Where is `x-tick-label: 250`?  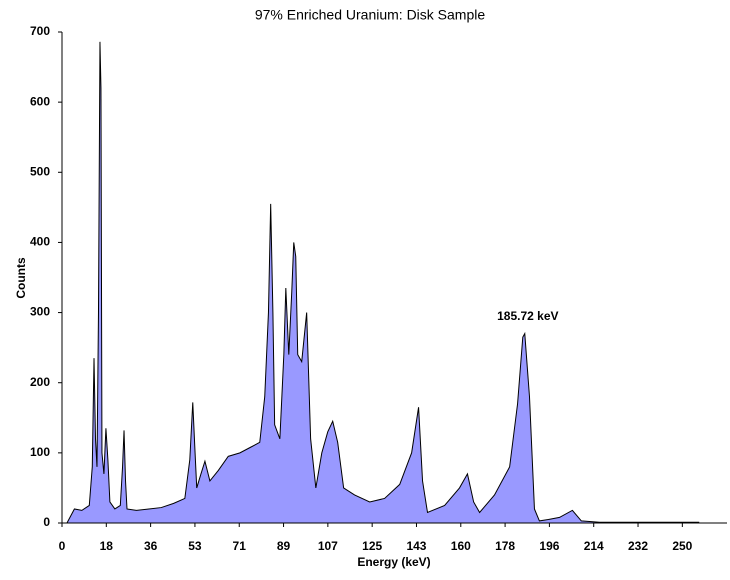 x-tick-label: 250 is located at coordinates (682, 546).